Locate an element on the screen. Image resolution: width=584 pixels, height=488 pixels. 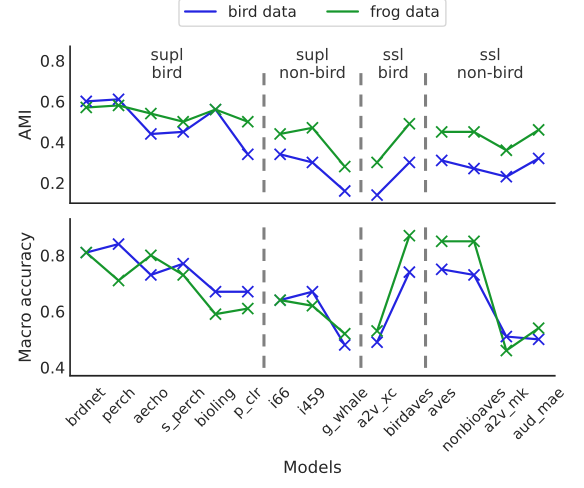
legend-label: bird data is located at coordinates (262, 11).